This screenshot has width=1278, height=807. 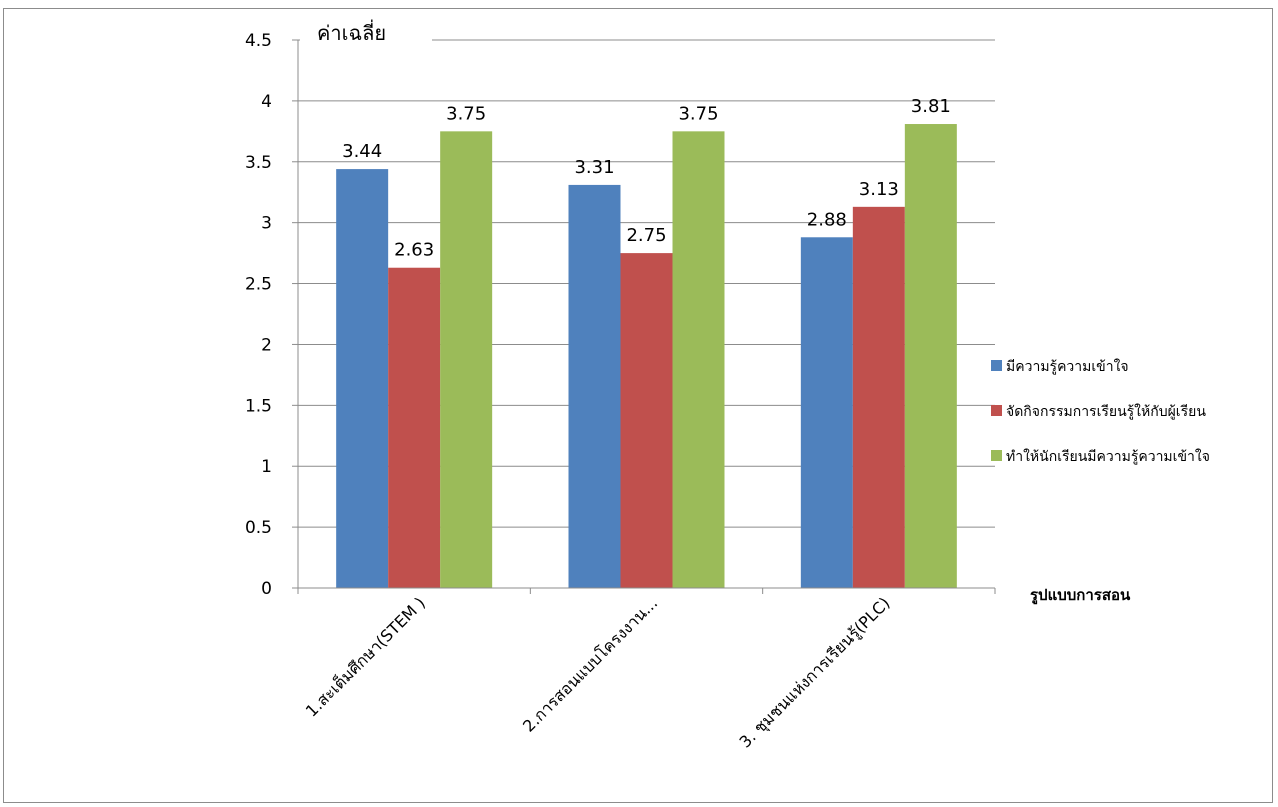 What do you see at coordinates (266, 345) in the screenshot?
I see `y-tick-label: 2` at bounding box center [266, 345].